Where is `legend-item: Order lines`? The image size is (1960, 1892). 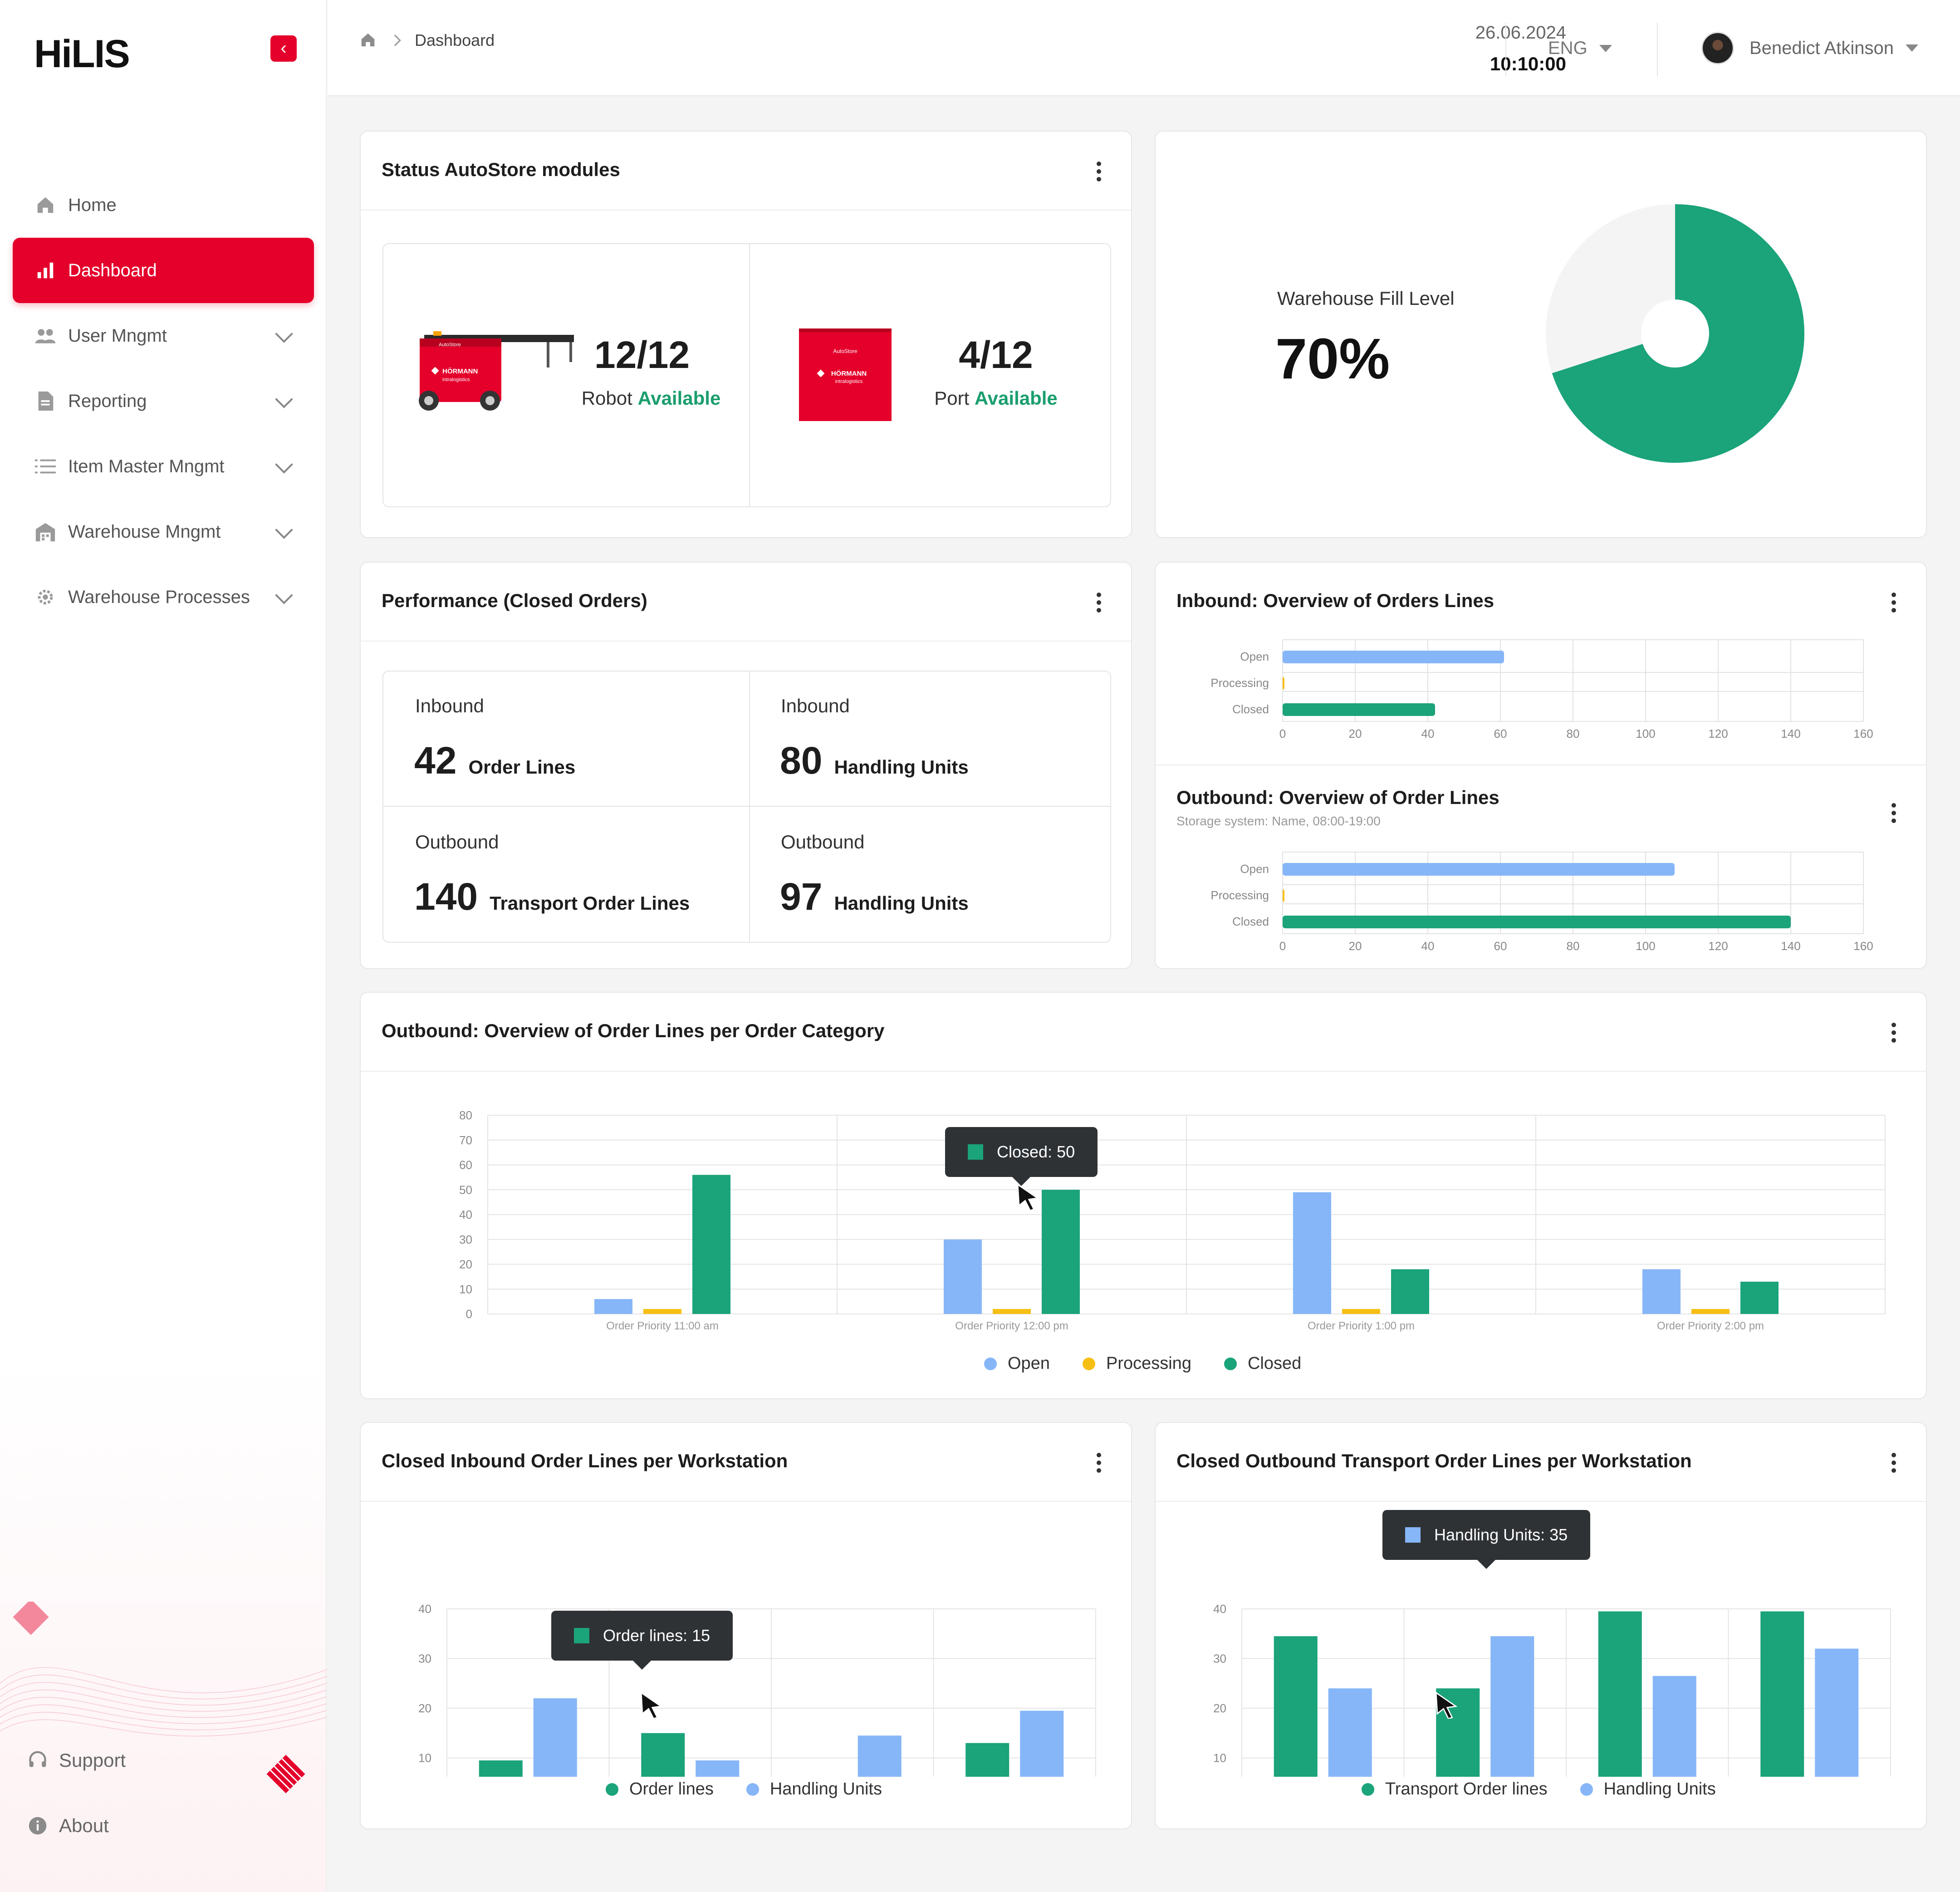 legend-item: Order lines is located at coordinates (660, 1789).